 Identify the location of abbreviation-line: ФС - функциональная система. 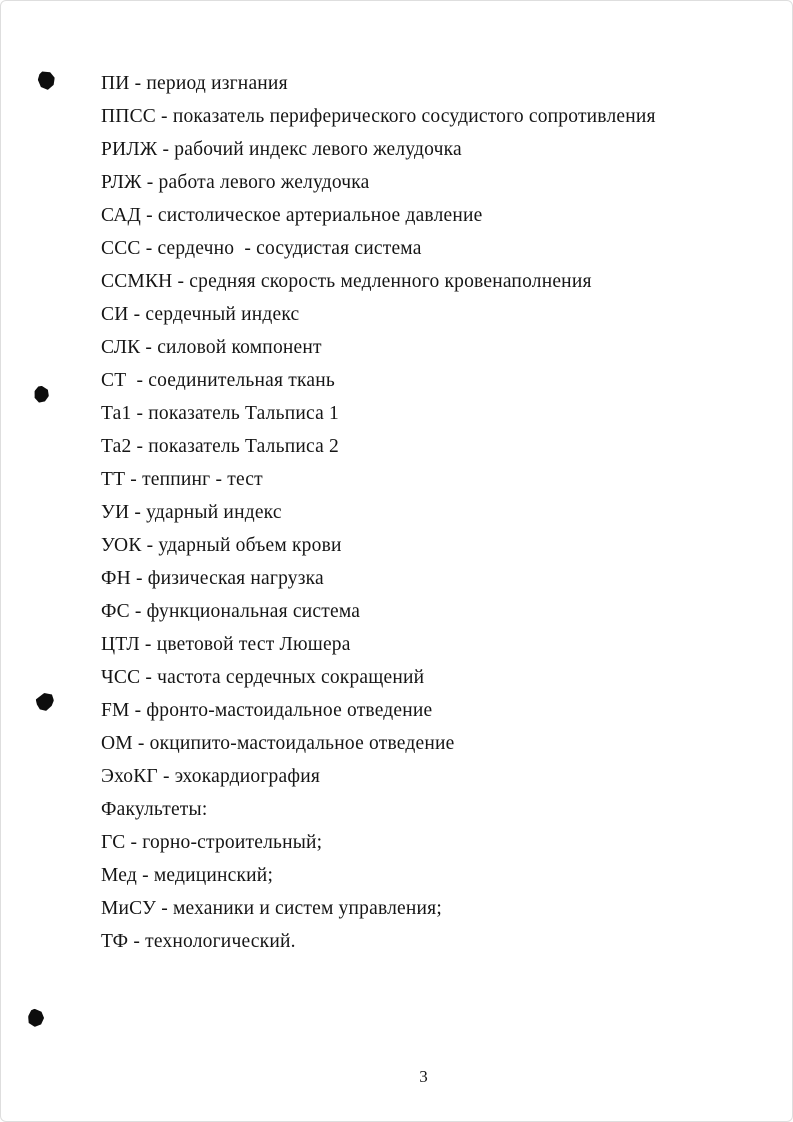
(231, 611).